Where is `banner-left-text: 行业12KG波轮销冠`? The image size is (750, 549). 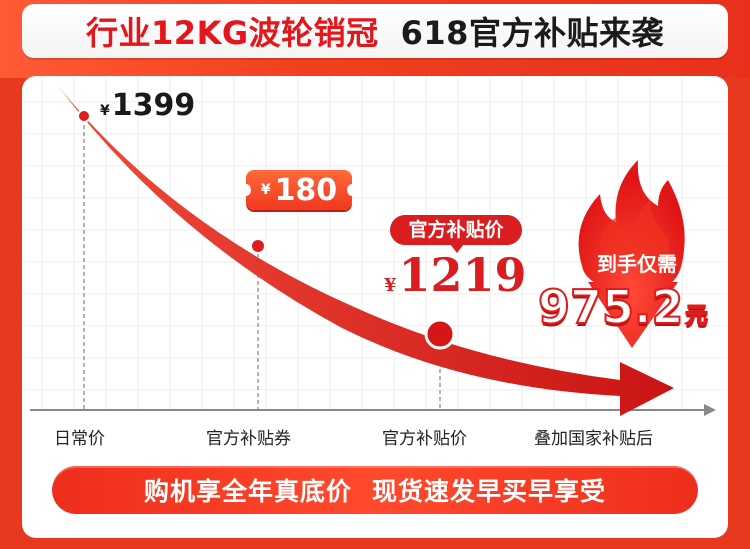
banner-left-text: 行业12KG波轮销冠 is located at coordinates (232, 33).